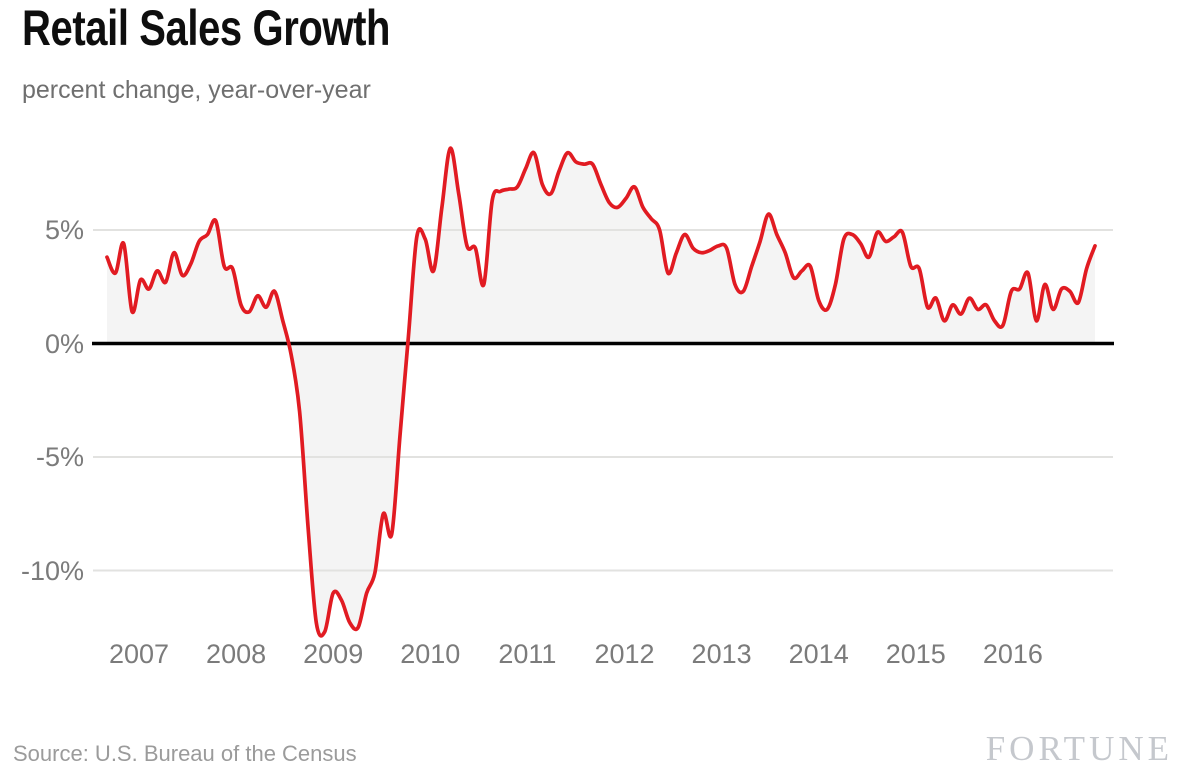  What do you see at coordinates (206, 28) in the screenshot?
I see `page-title-text: Retail Sales Growth` at bounding box center [206, 28].